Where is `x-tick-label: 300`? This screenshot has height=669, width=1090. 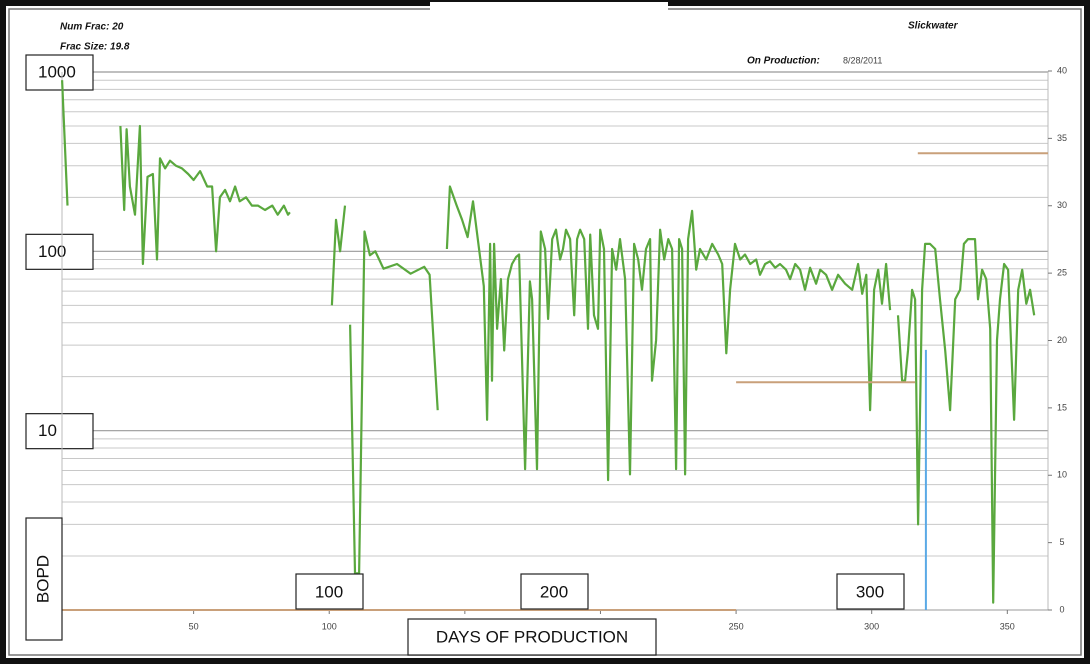 x-tick-label: 300 is located at coordinates (871, 626).